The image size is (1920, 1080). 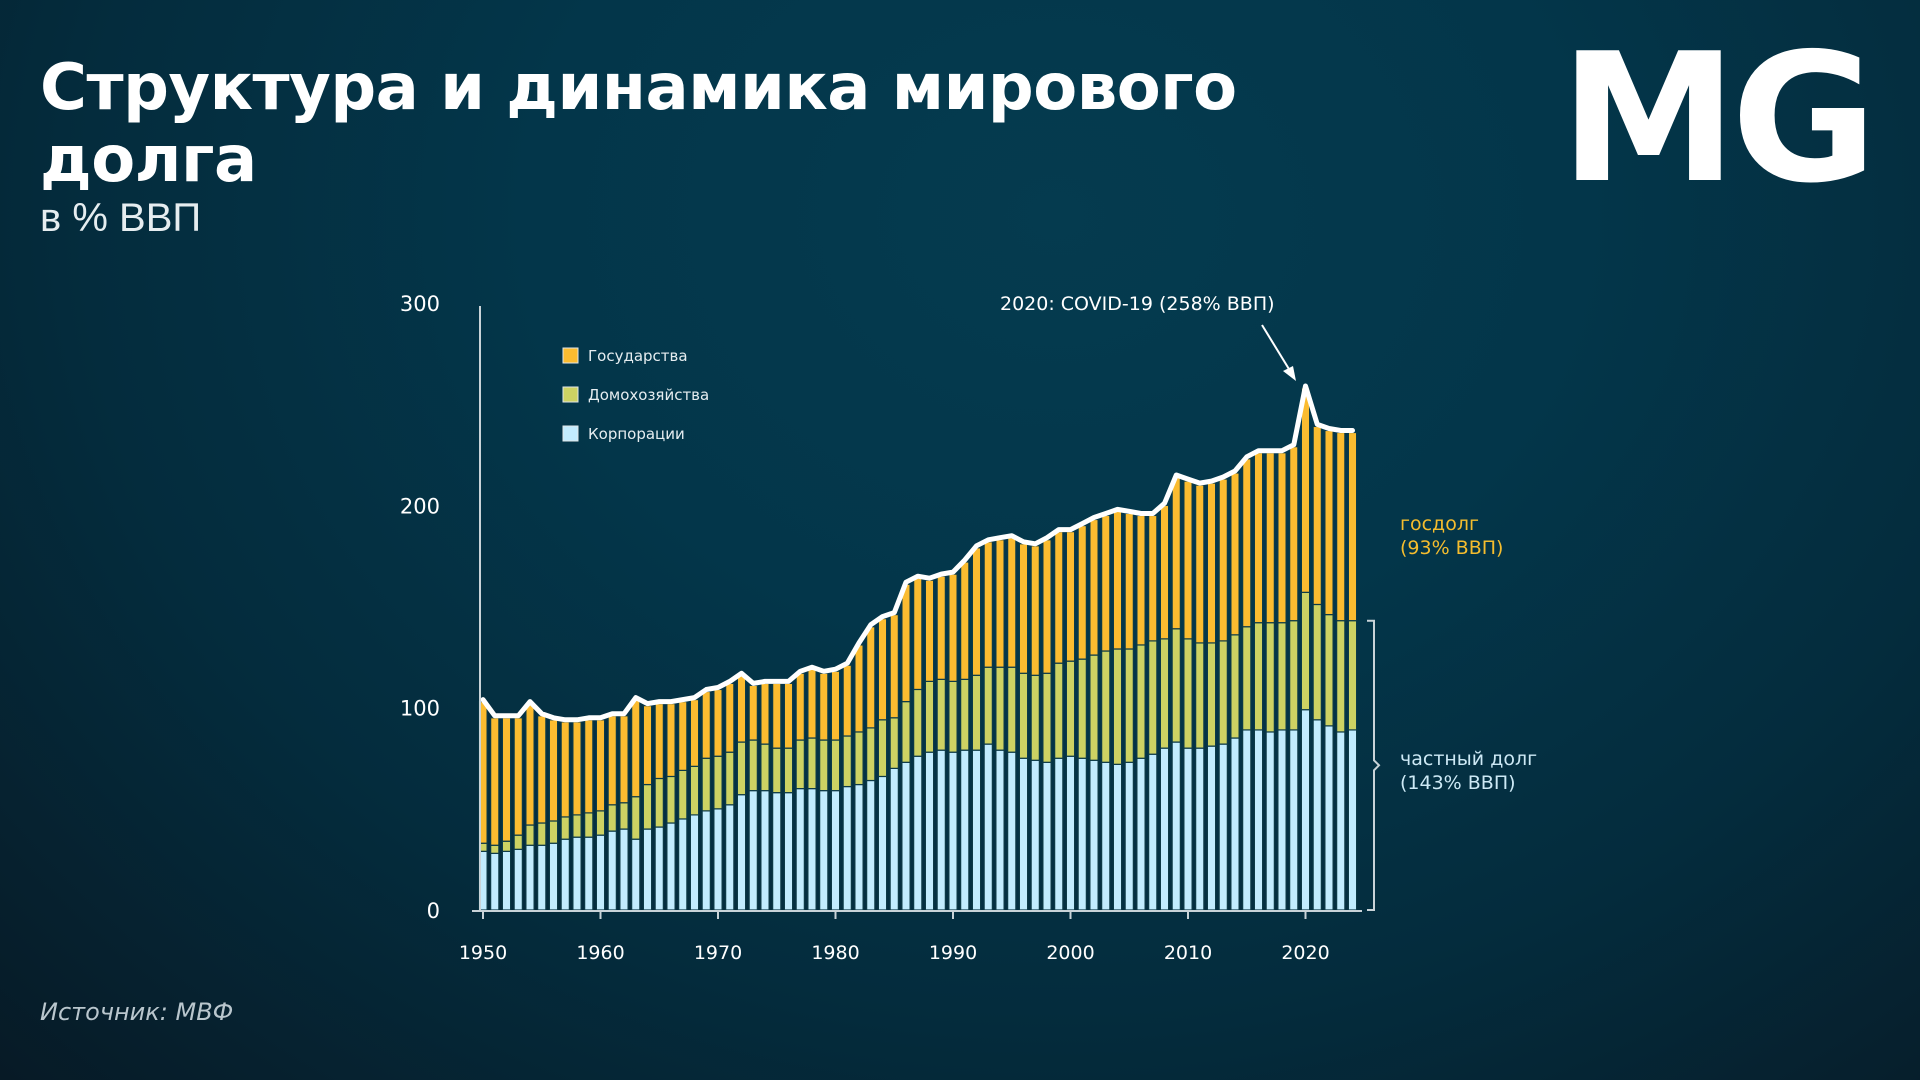 What do you see at coordinates (638, 356) in the screenshot?
I see `legend-label: Государства` at bounding box center [638, 356].